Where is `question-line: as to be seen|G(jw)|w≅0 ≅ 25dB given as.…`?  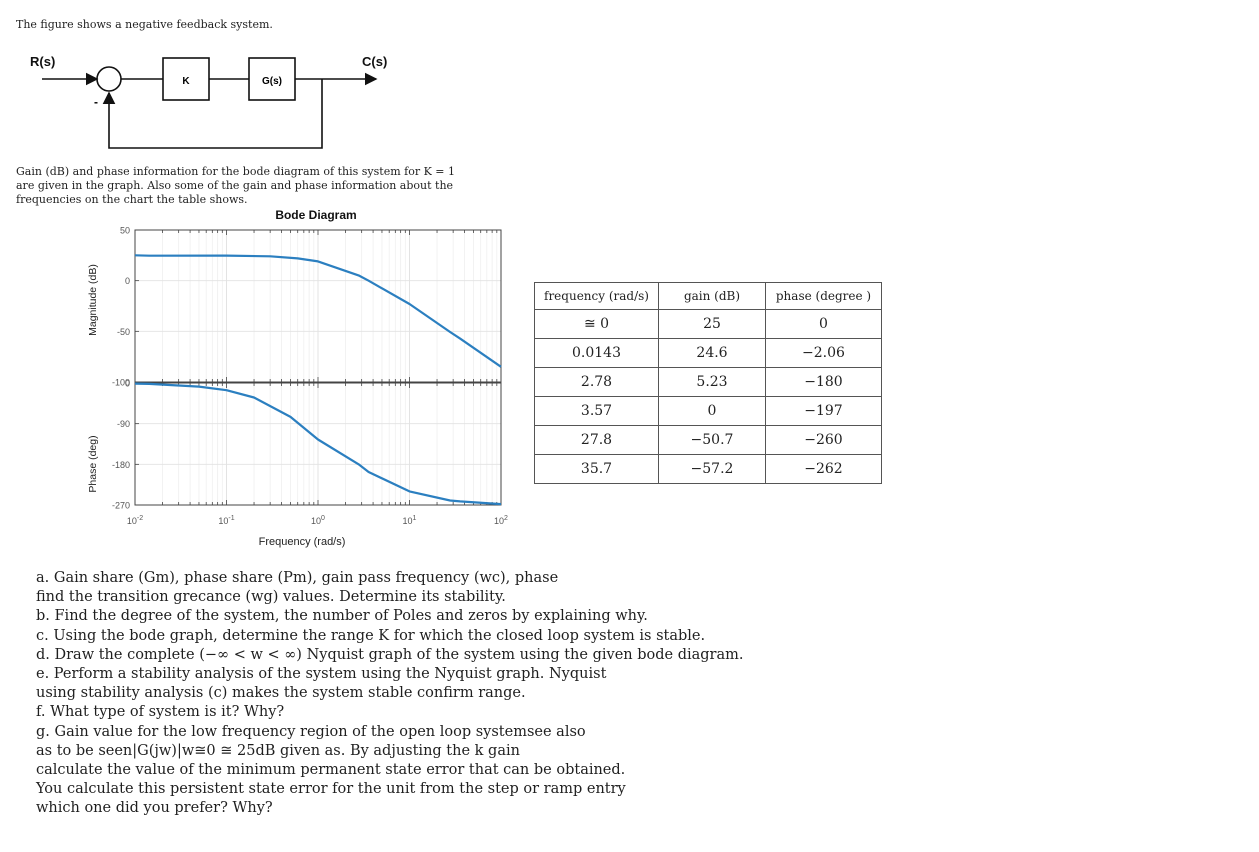
question-line: as to be seen|G(jw)|w≅0 ≅ 25dB given as.… is located at coordinates (278, 750).